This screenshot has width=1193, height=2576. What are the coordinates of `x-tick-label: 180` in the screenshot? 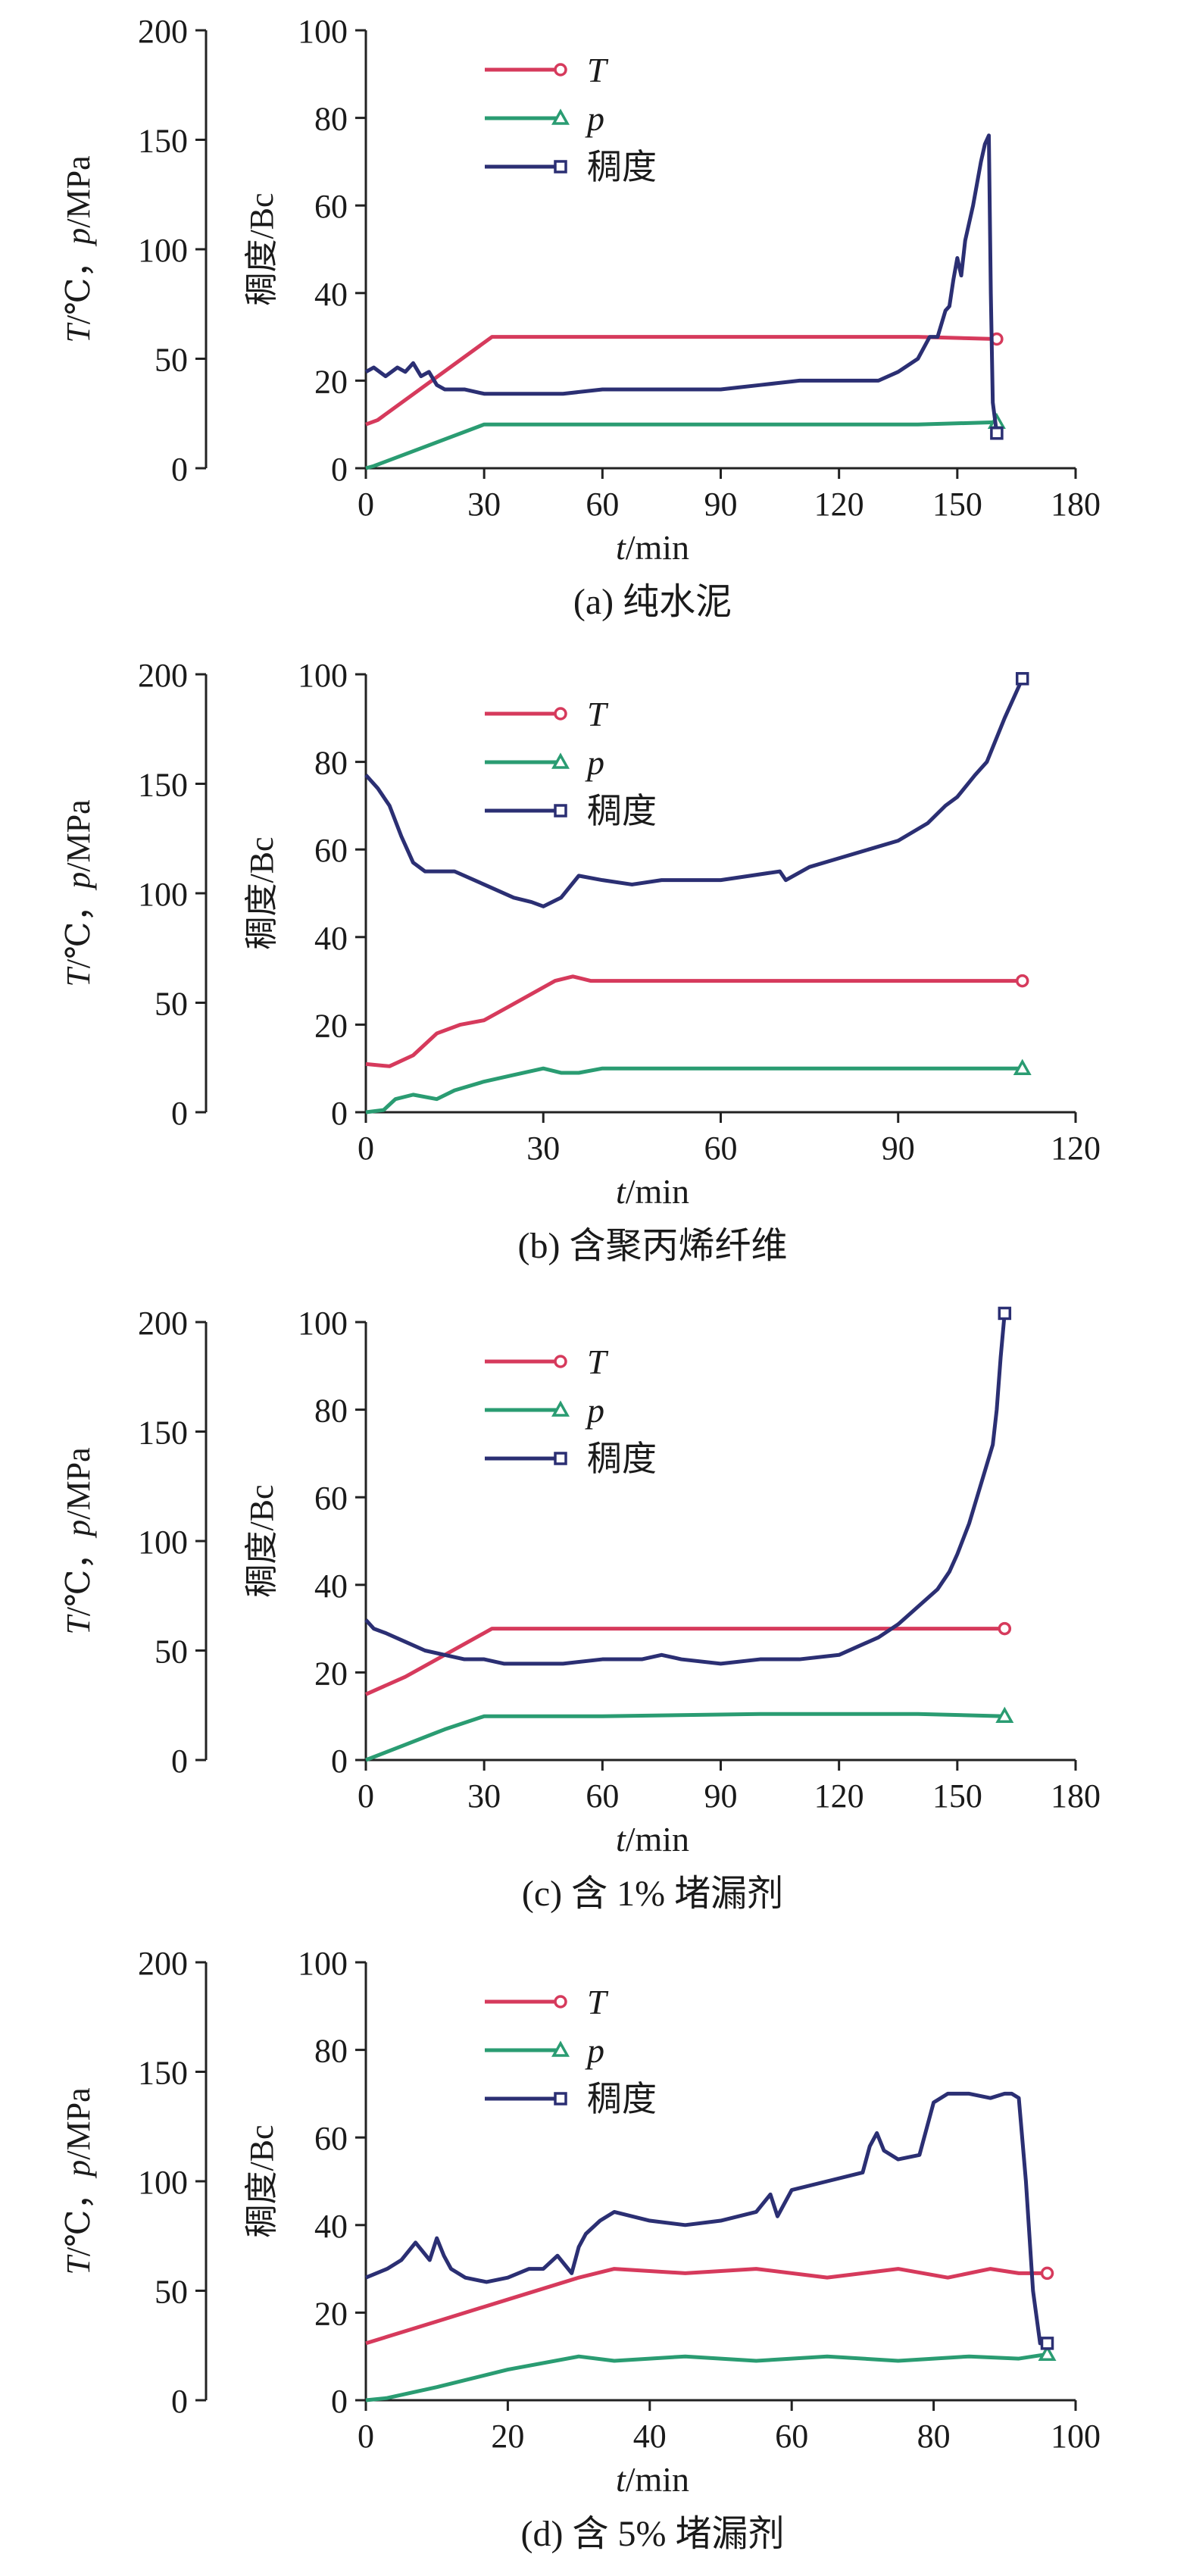 It's located at (1076, 504).